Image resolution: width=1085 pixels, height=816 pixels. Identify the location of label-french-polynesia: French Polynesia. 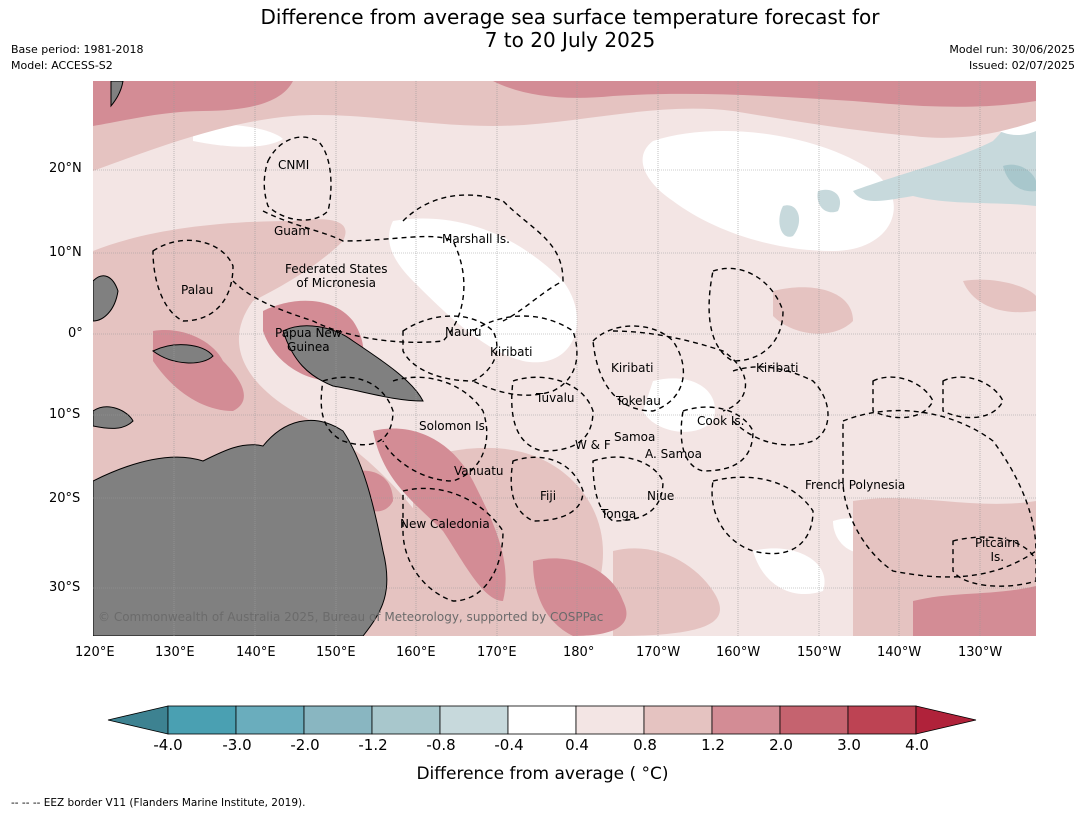
(855, 485).